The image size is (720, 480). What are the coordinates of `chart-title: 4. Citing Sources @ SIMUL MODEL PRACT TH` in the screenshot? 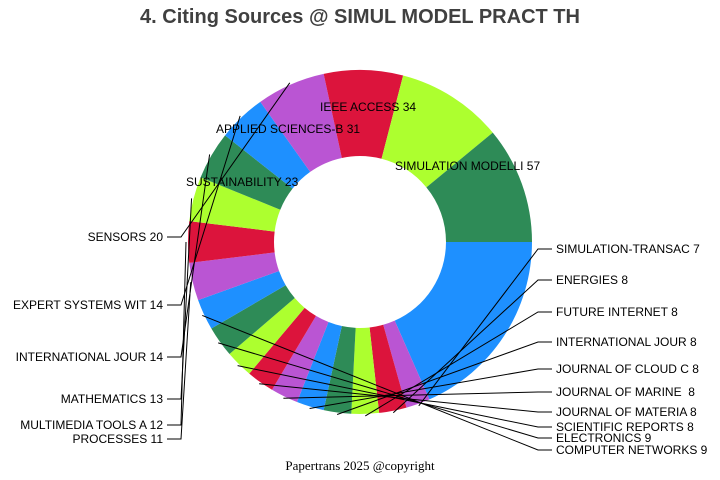 It's located at (360, 17).